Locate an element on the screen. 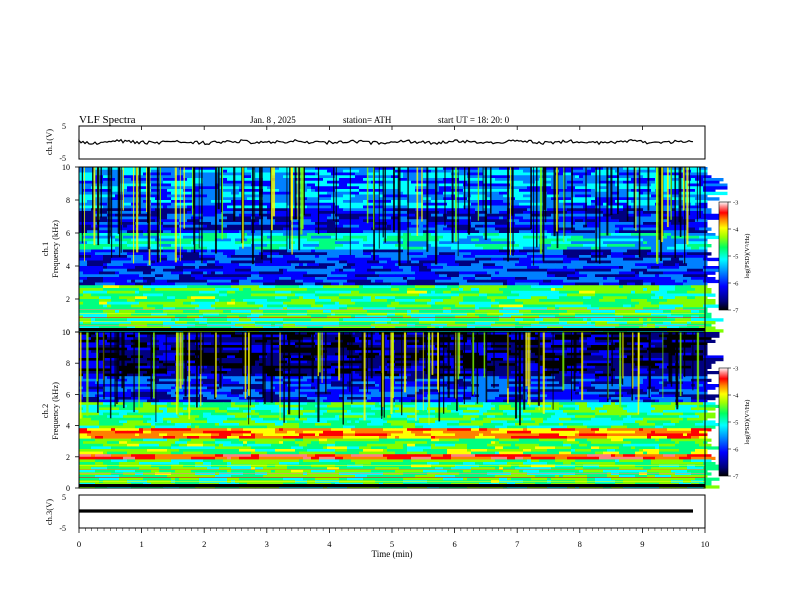  ch1-waveform-panel: 5 -5 ch.1(V) is located at coordinates (375, 142).